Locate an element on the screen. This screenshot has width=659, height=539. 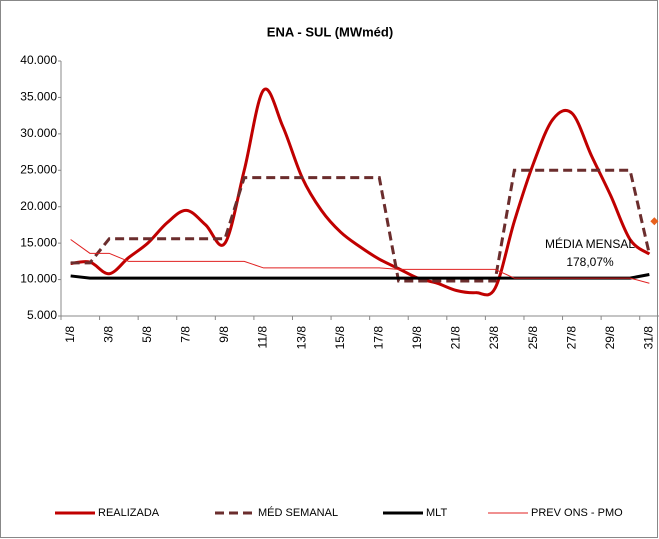
x-tick-label: 23/8 is located at coordinates (494, 338).